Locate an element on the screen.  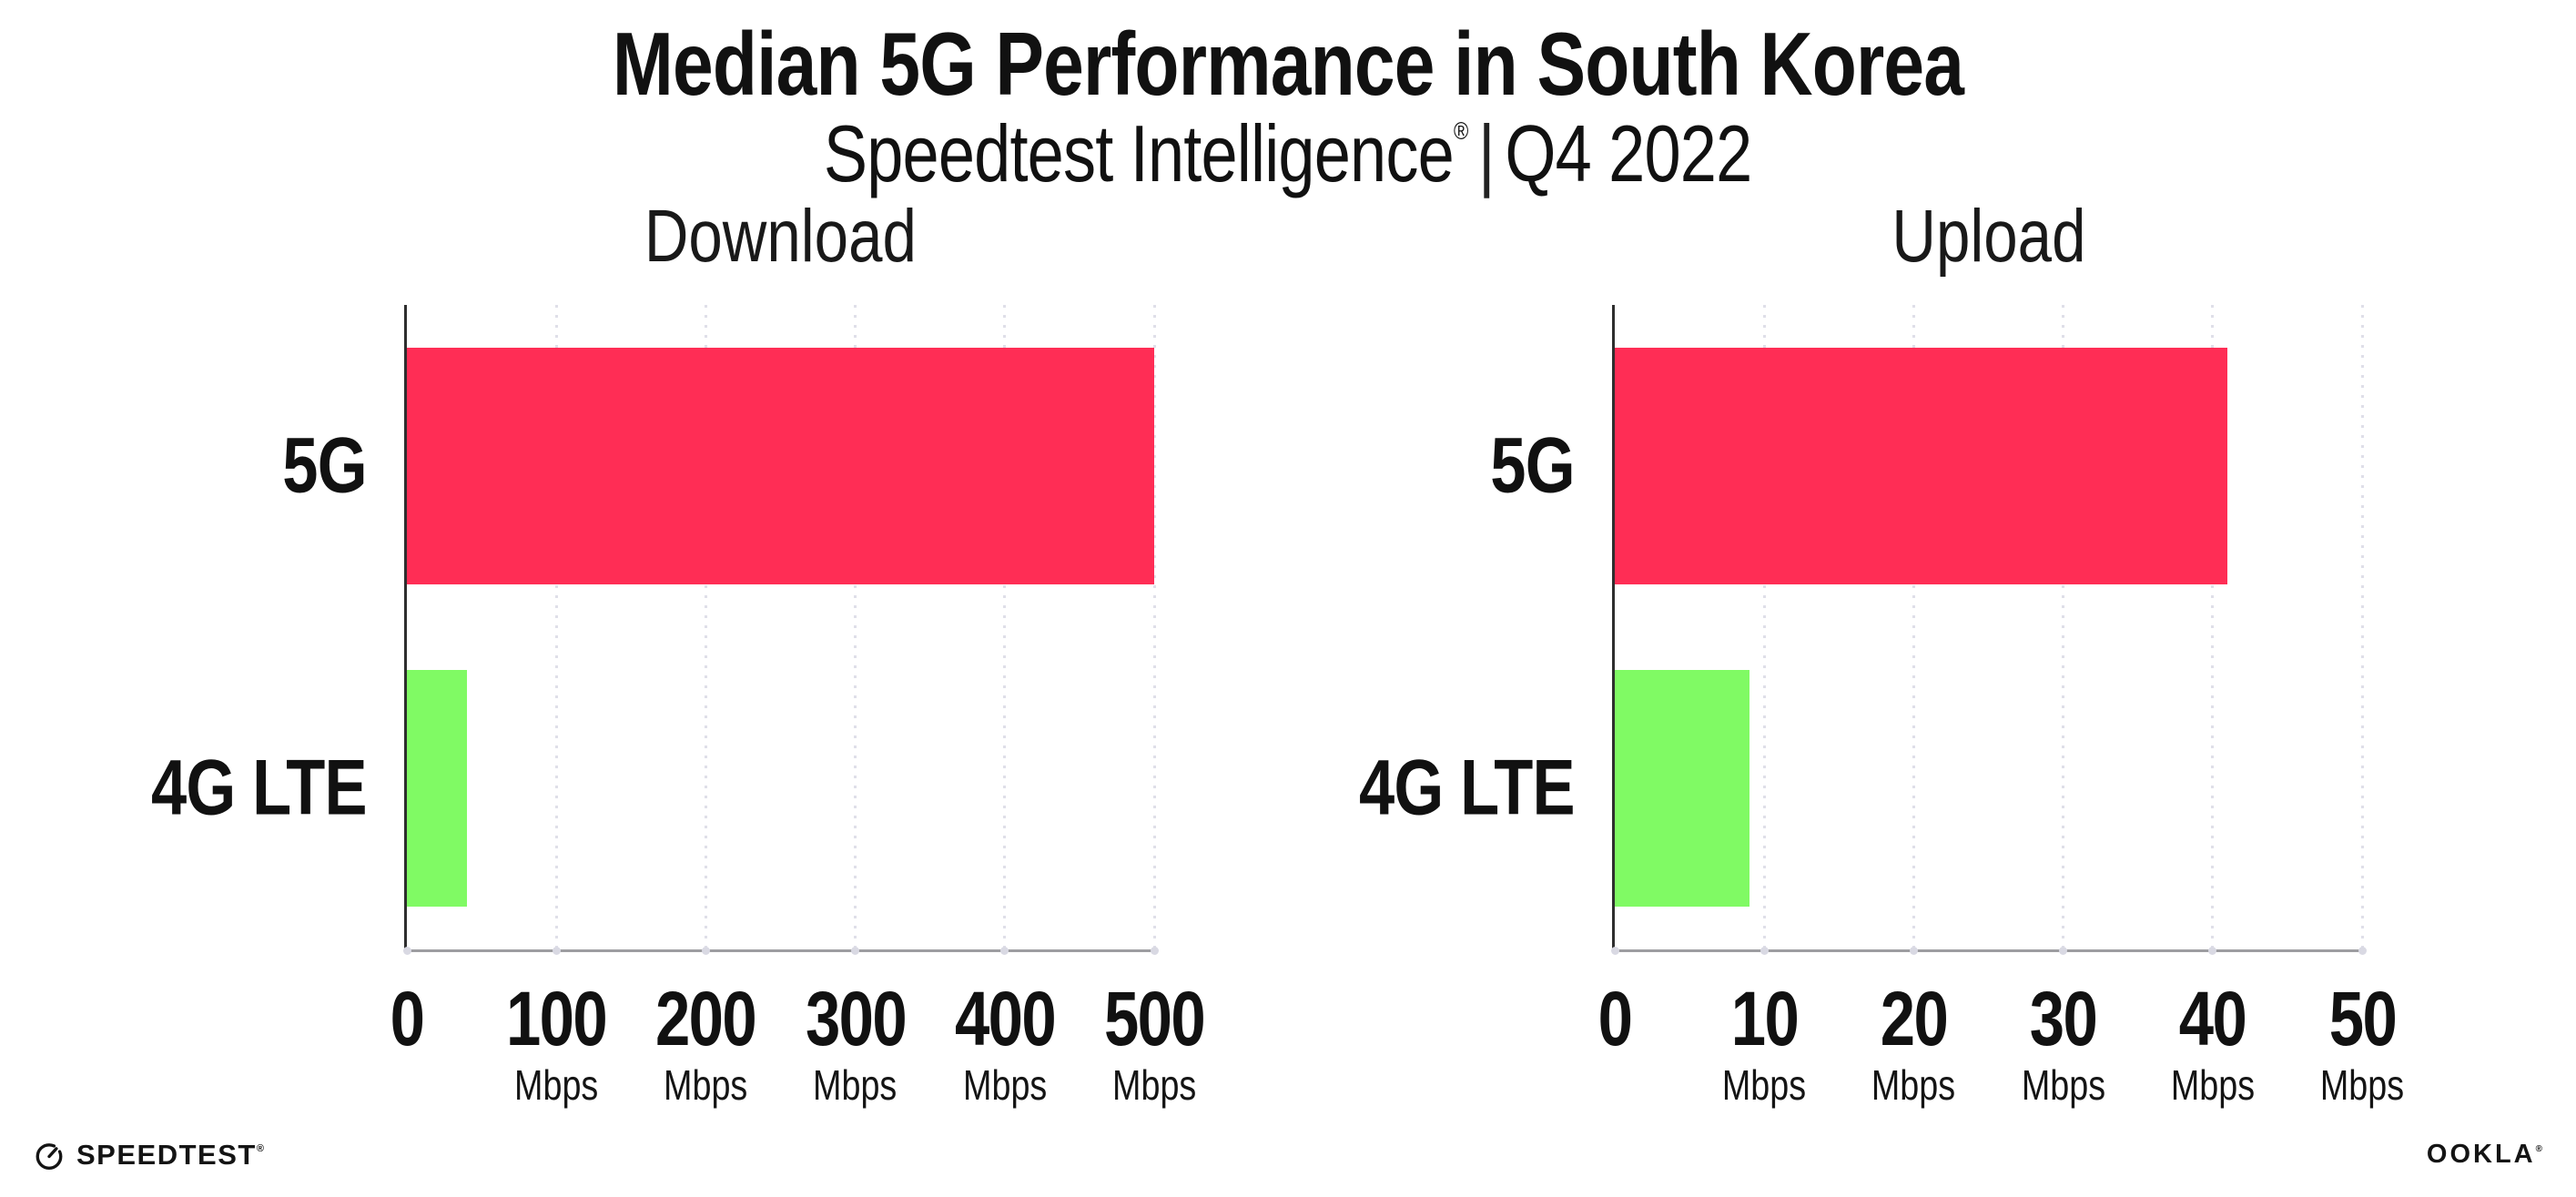
tick-number: 10 is located at coordinates (1764, 1018).